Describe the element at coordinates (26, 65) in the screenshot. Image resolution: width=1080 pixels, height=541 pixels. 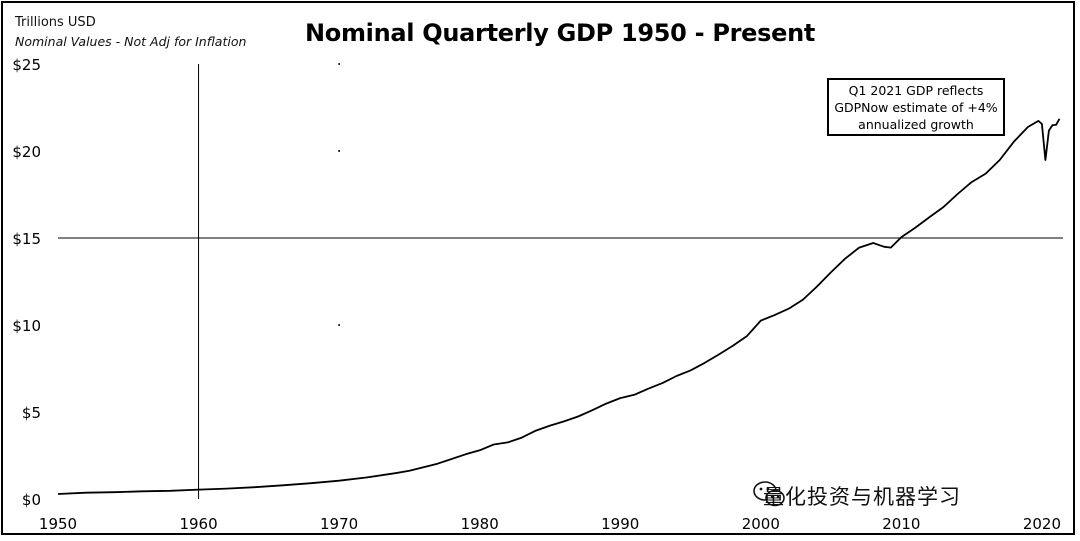
I see `y-tick-label: $25` at that location.